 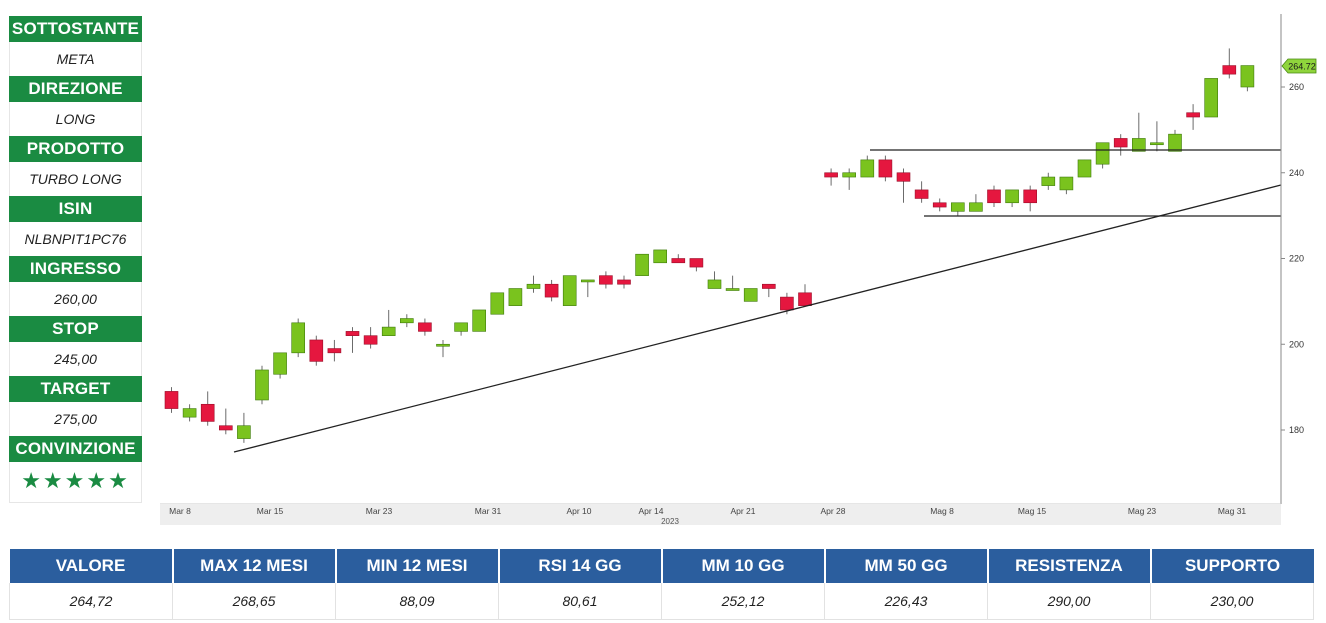 What do you see at coordinates (1302, 67) in the screenshot?
I see `last-price-label: 264.72` at bounding box center [1302, 67].